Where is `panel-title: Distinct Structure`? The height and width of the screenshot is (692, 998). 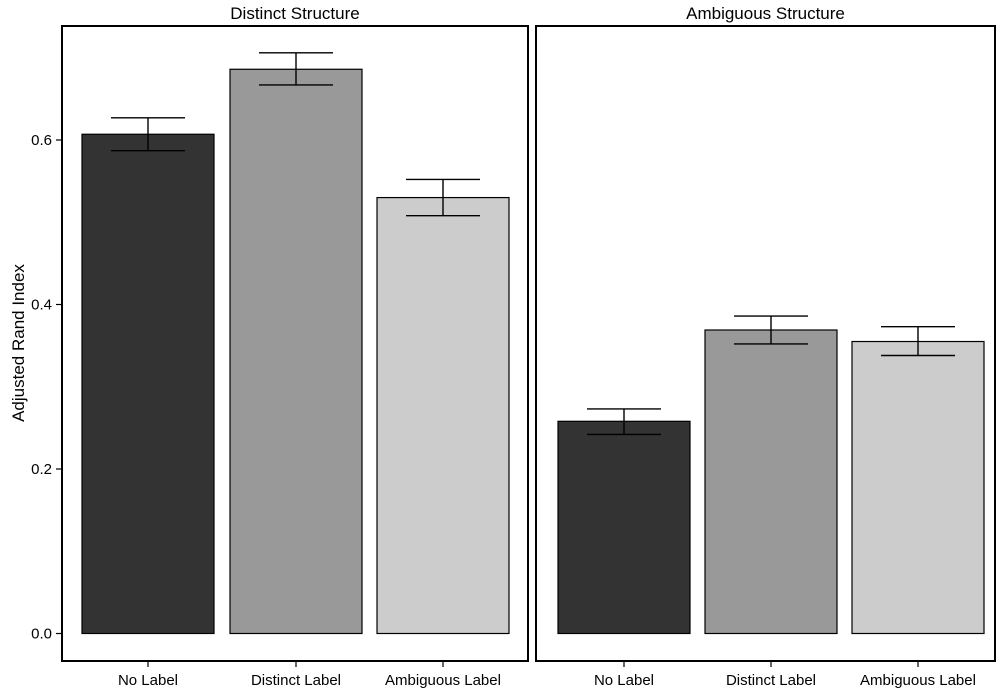 panel-title: Distinct Structure is located at coordinates (294, 13).